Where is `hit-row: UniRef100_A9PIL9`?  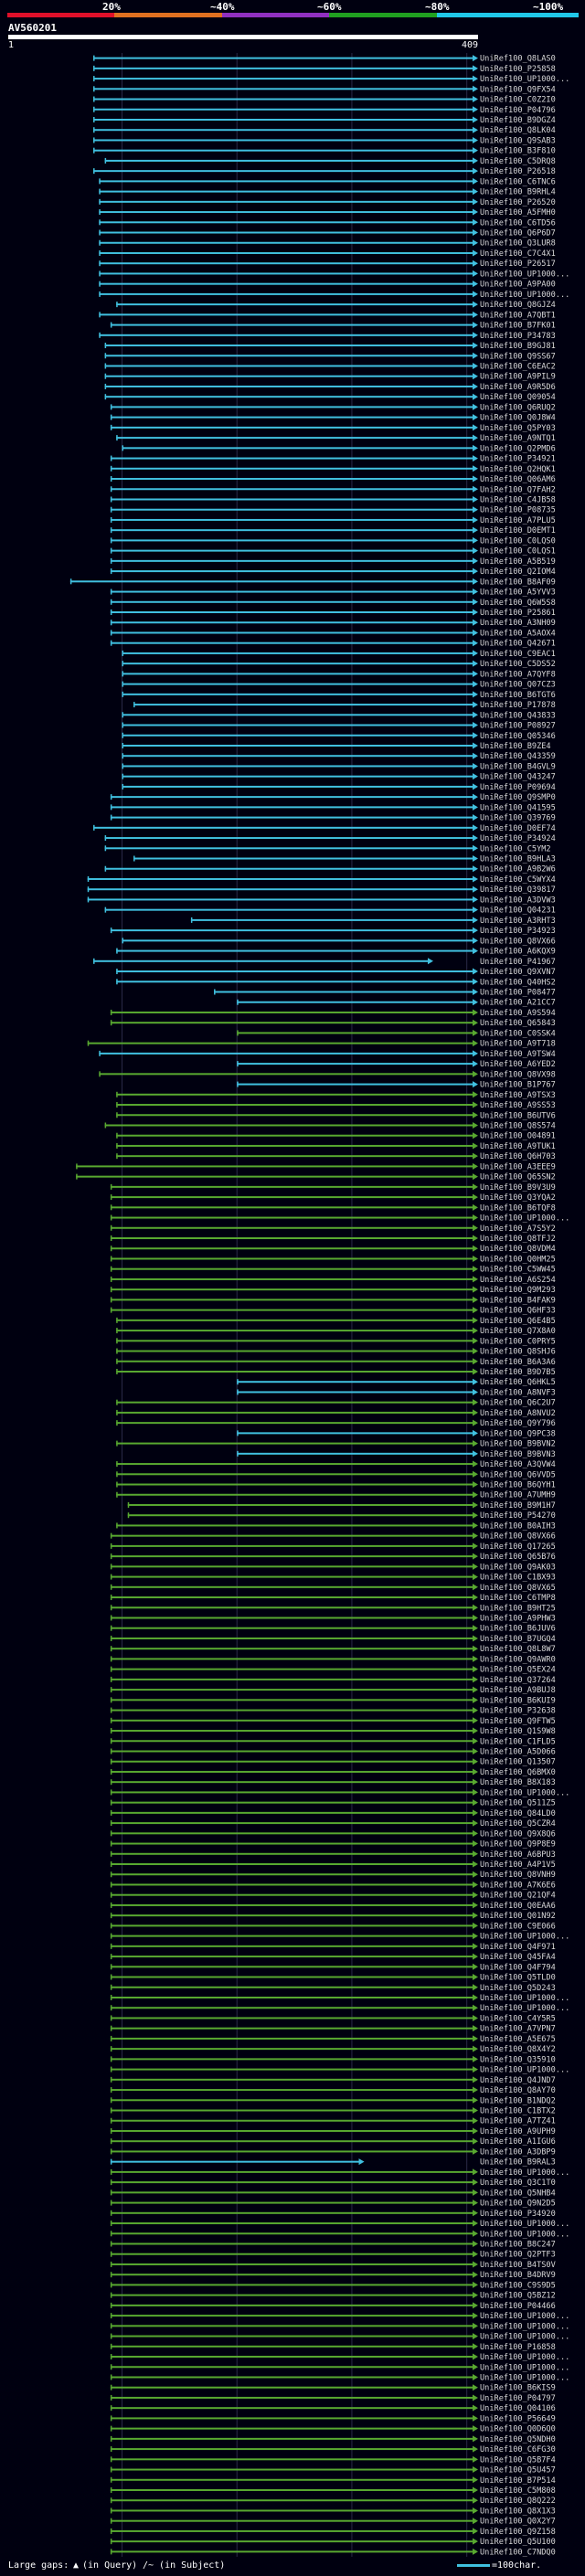
hit-row: UniRef100_A9PIL9 is located at coordinates (330, 377).